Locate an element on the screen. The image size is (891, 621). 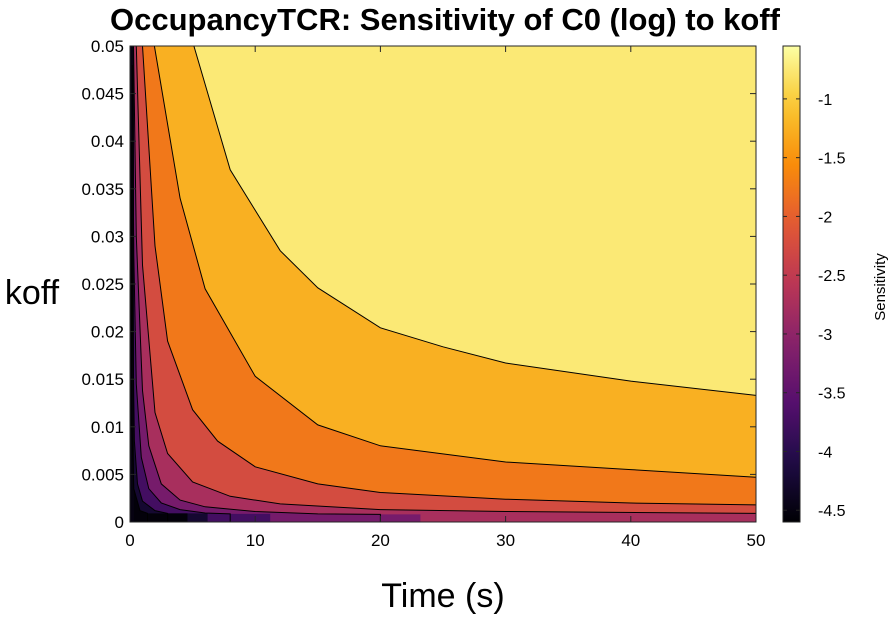
y-tick-label: 0 is located at coordinates (119, 522).